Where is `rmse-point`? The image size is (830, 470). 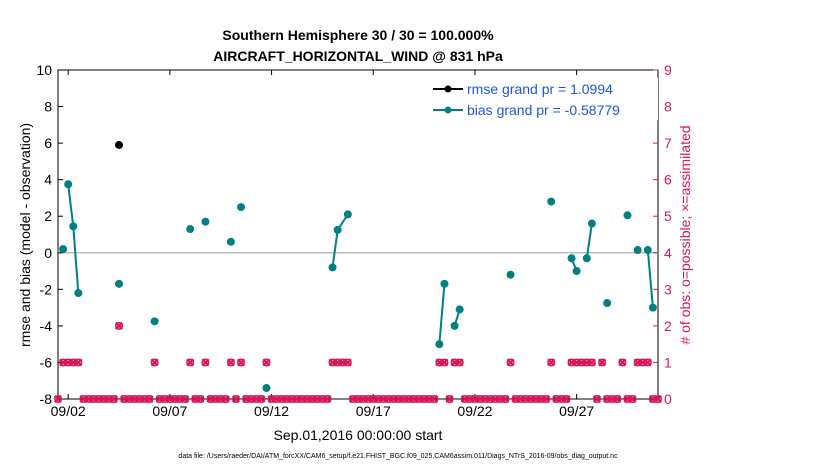
rmse-point is located at coordinates (119, 144).